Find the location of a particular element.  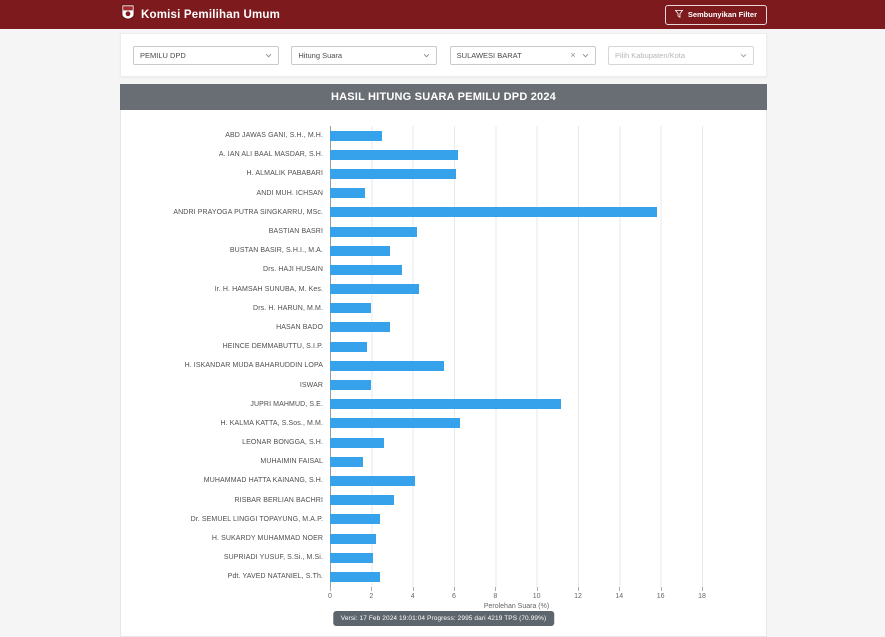

candidate-label: Drs. H. HARUN, M.M. is located at coordinates (288, 308).